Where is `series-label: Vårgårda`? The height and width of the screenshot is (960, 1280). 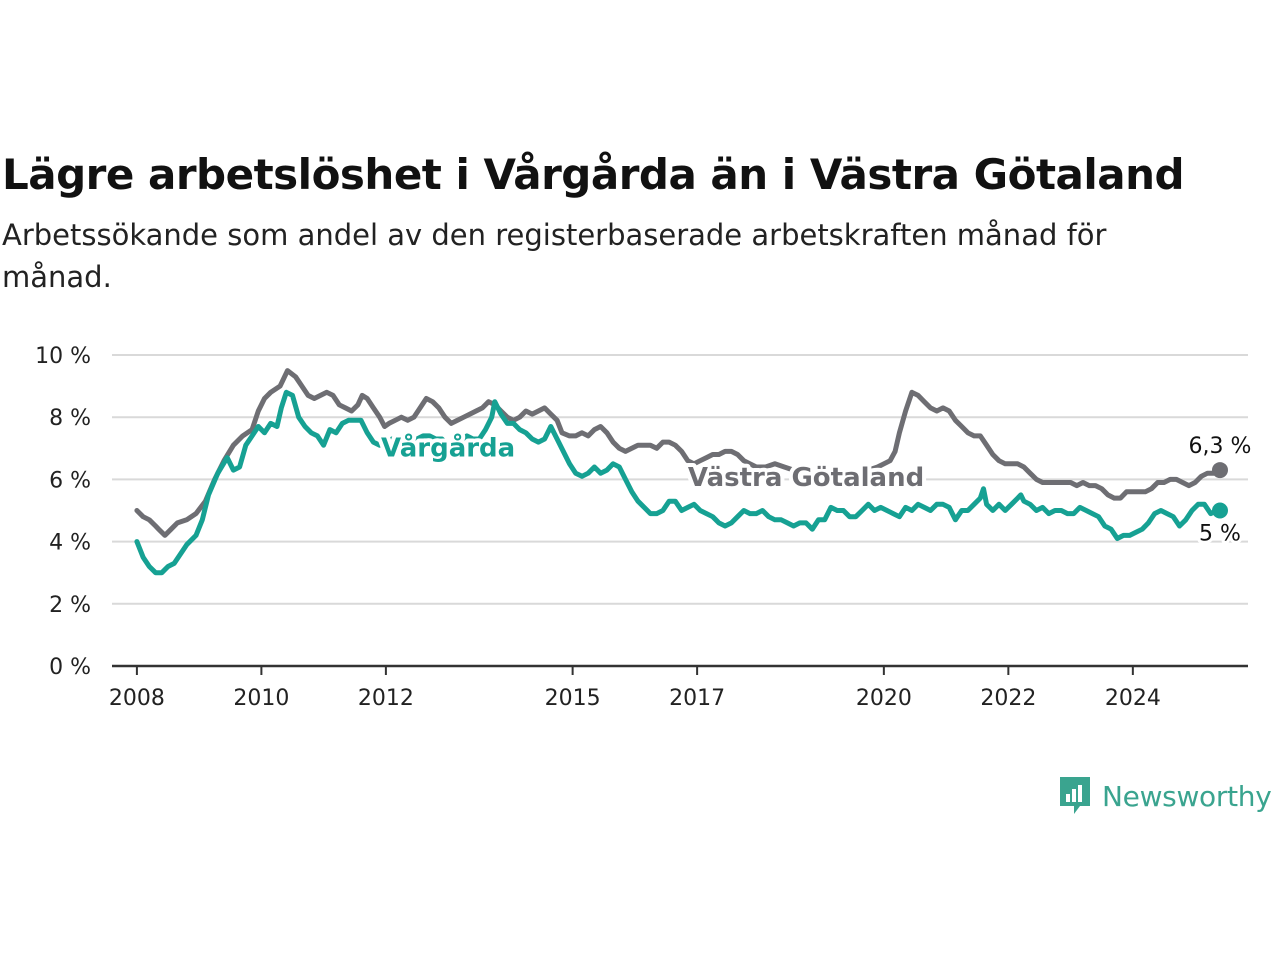
series-label: Vårgårda is located at coordinates (448, 447).